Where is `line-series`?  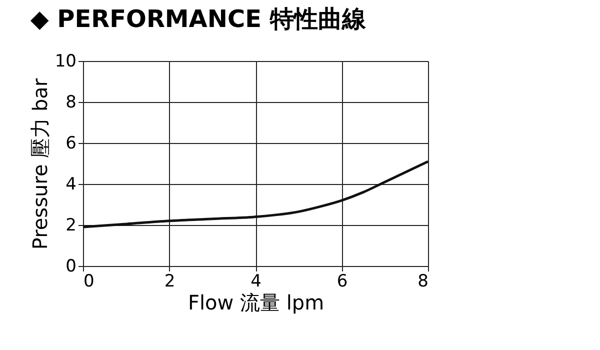 line-series is located at coordinates (256, 194).